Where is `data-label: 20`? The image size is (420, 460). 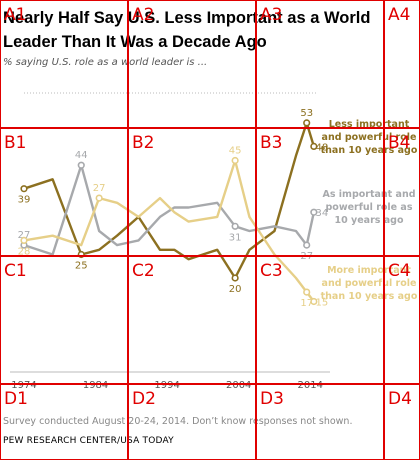 data-label: 20 is located at coordinates (235, 289).